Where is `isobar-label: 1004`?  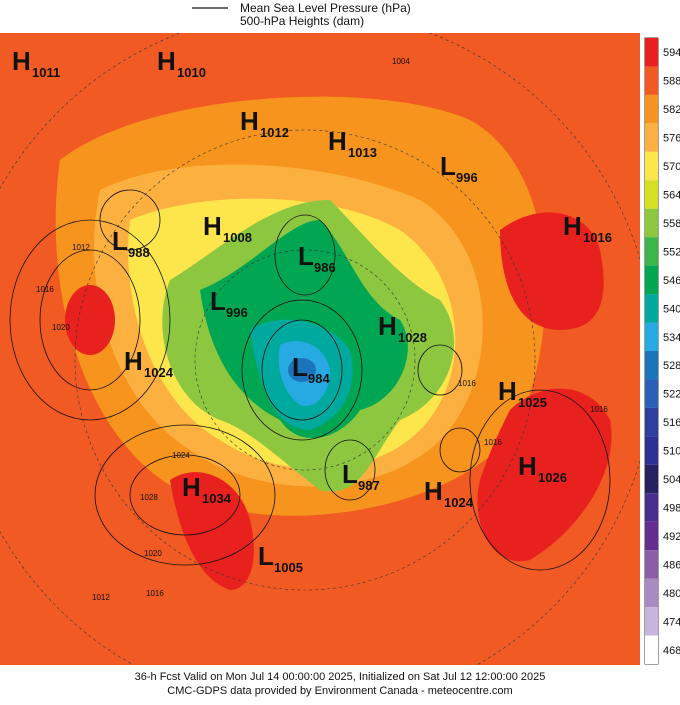 isobar-label: 1004 is located at coordinates (401, 61).